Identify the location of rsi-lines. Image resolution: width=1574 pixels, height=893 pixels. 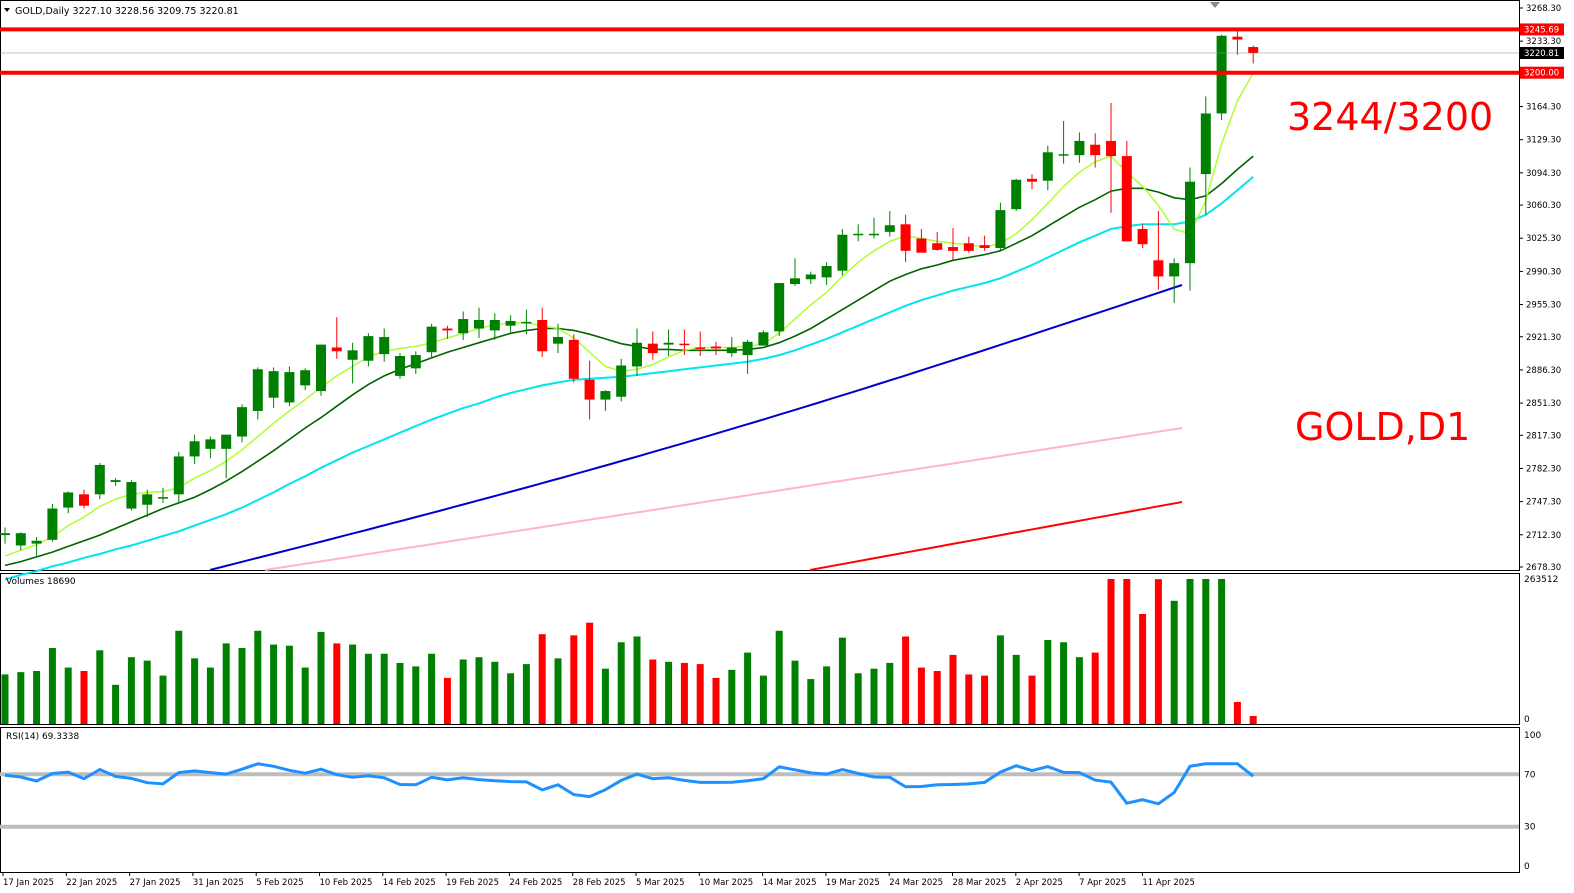
(759, 795).